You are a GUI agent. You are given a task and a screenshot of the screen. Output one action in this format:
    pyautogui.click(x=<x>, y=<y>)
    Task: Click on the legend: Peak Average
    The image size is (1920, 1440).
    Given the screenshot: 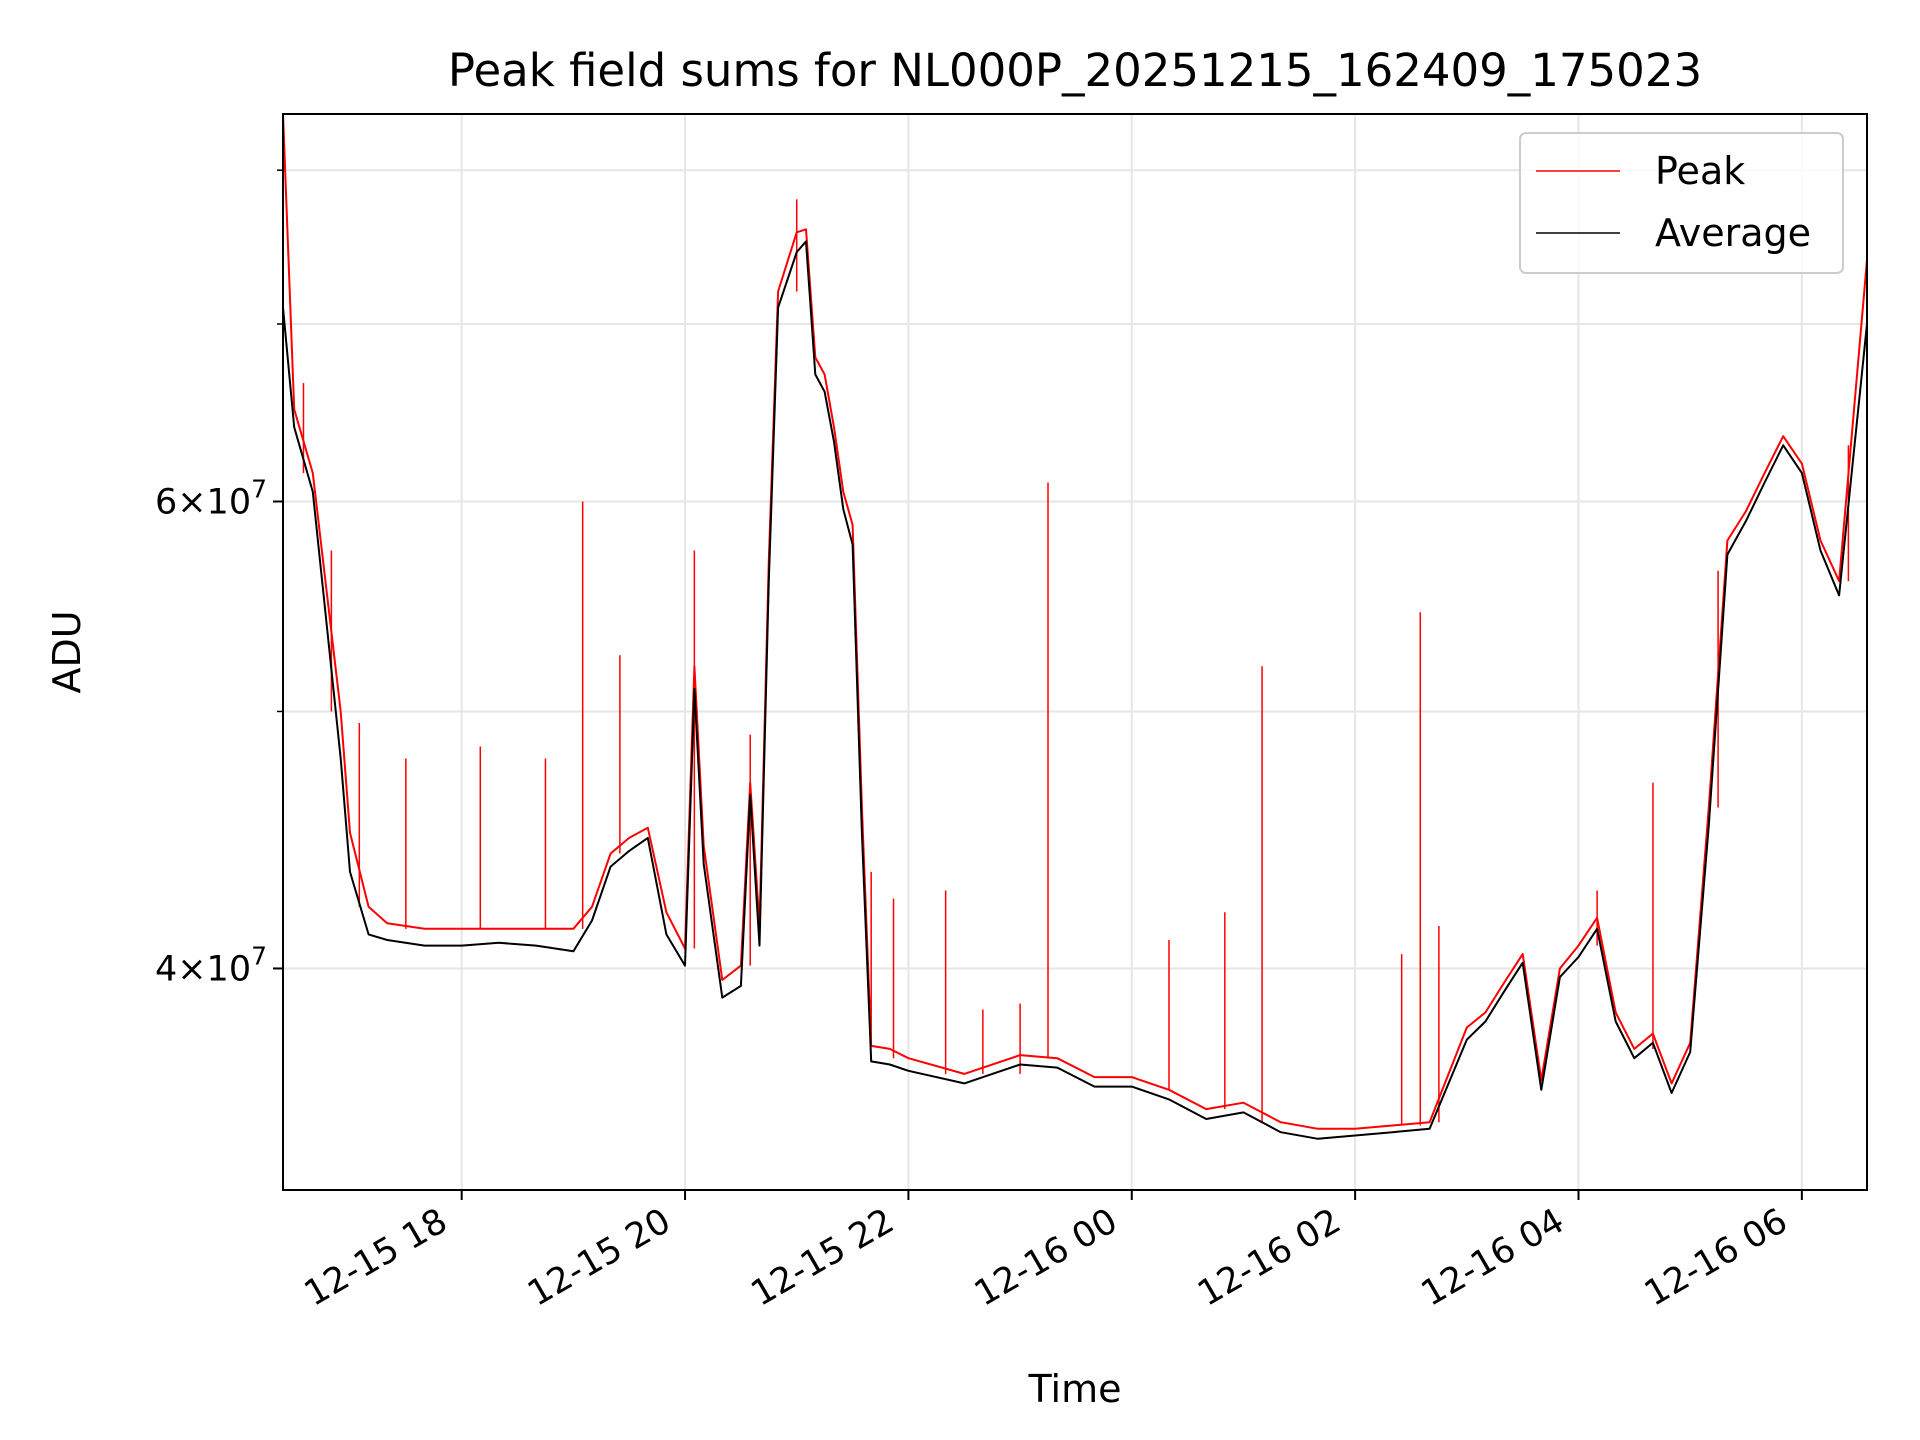 What is the action you would take?
    pyautogui.click(x=1681, y=203)
    